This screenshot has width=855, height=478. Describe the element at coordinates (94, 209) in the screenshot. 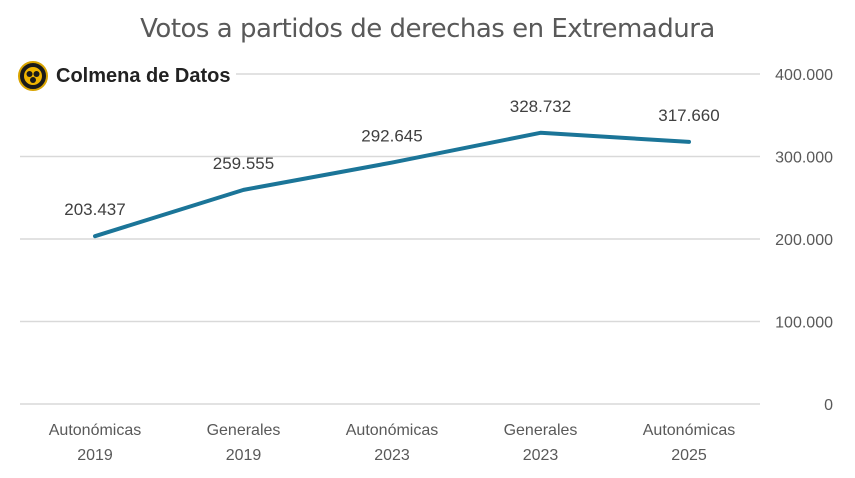

I see `data-label: 203.437` at that location.